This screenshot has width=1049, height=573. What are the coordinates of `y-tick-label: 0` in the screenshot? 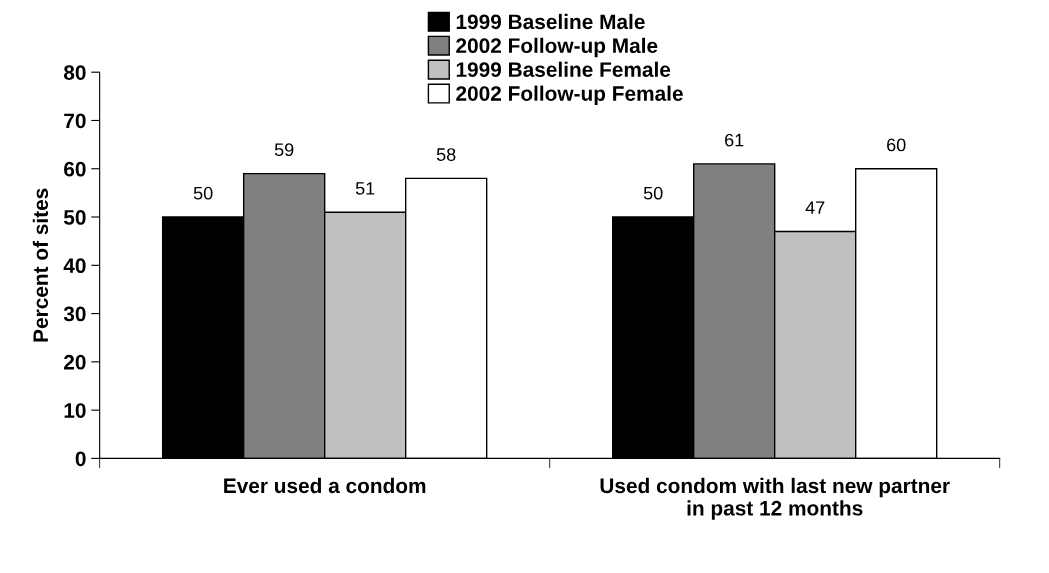 It's located at (80, 459).